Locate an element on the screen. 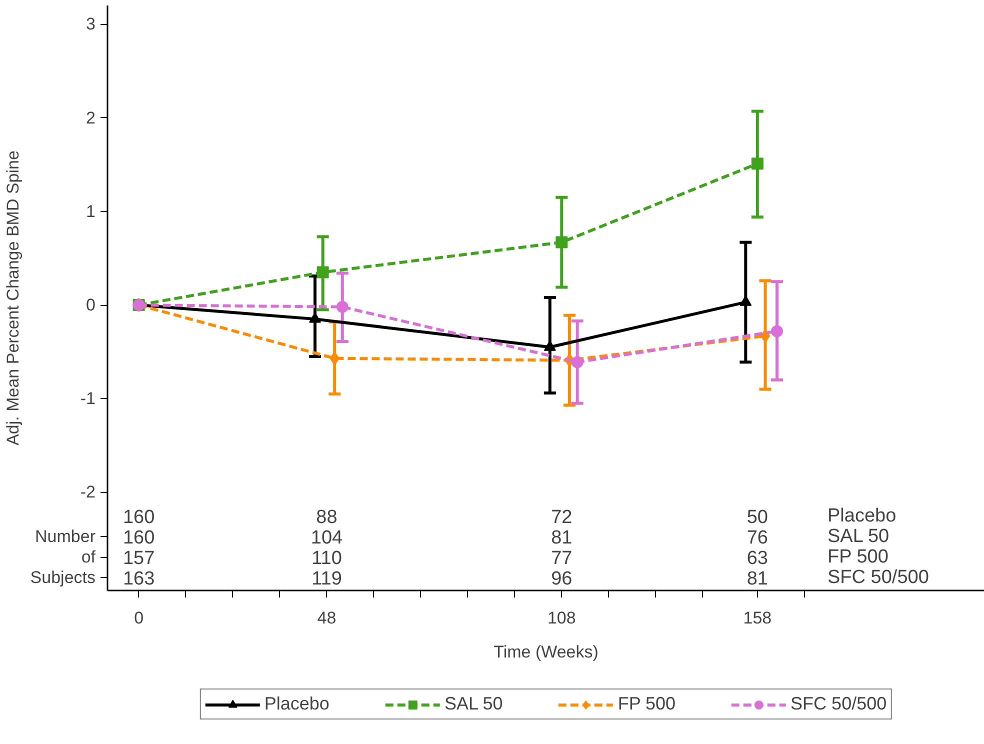 The image size is (984, 744). x-tick-label: 48 is located at coordinates (326, 618).